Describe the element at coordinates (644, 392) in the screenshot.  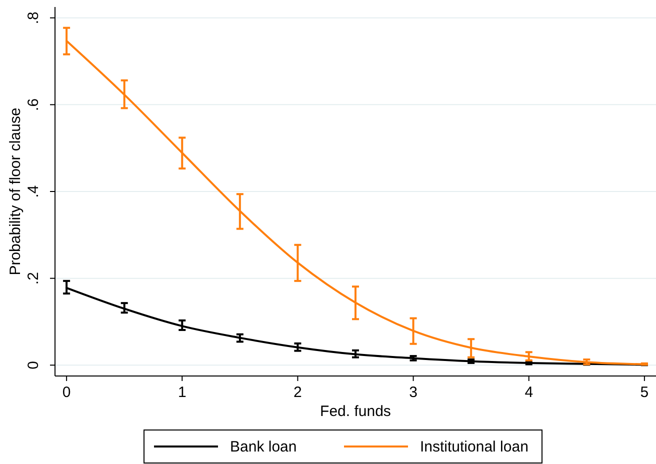
I see `x-tick-label: 5` at that location.